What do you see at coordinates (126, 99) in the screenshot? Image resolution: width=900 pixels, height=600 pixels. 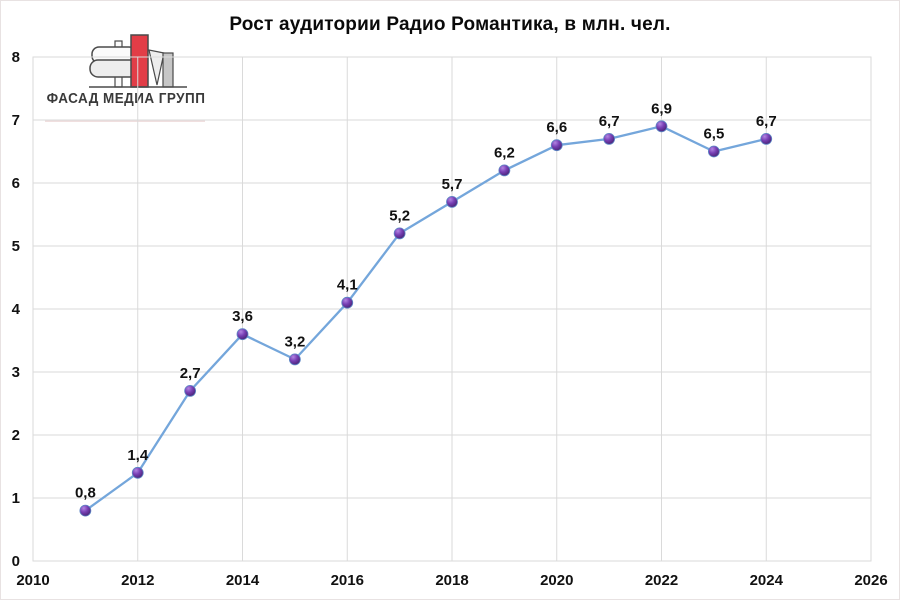 I see `logo-text: ФАСАД МЕДИА ГРУПП` at bounding box center [126, 99].